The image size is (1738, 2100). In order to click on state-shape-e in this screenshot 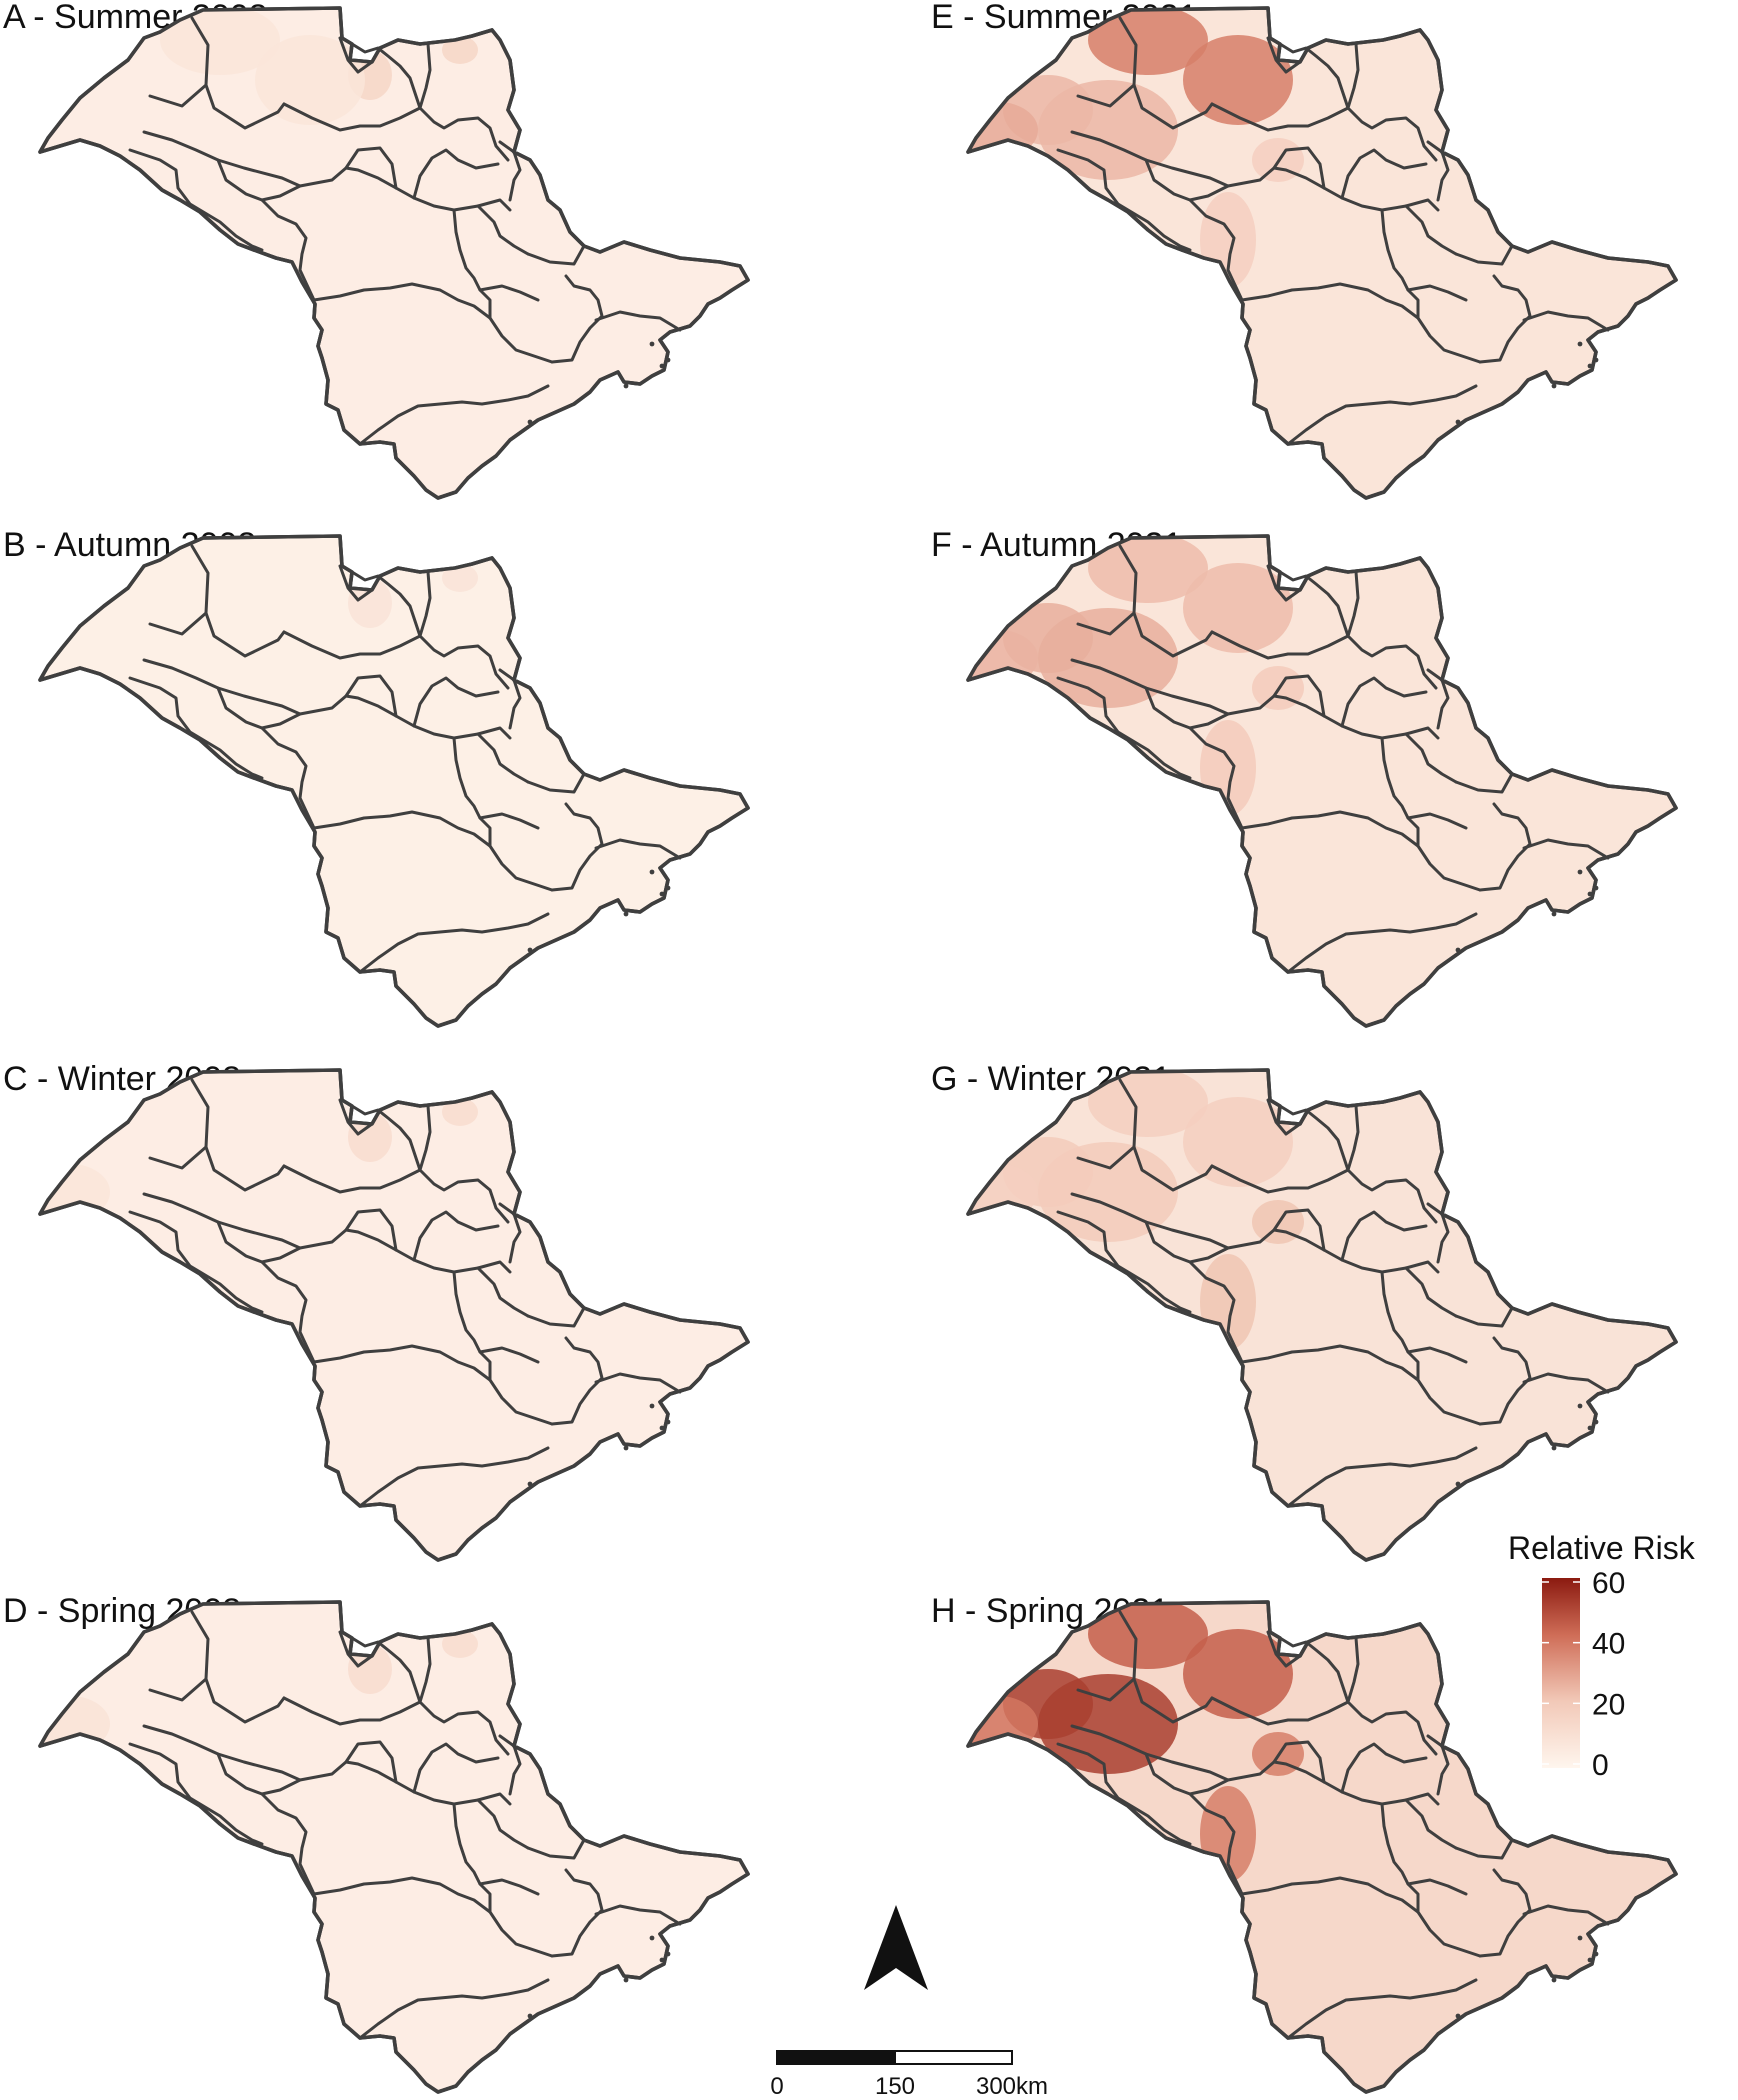, I will do `click(1322, 253)`.